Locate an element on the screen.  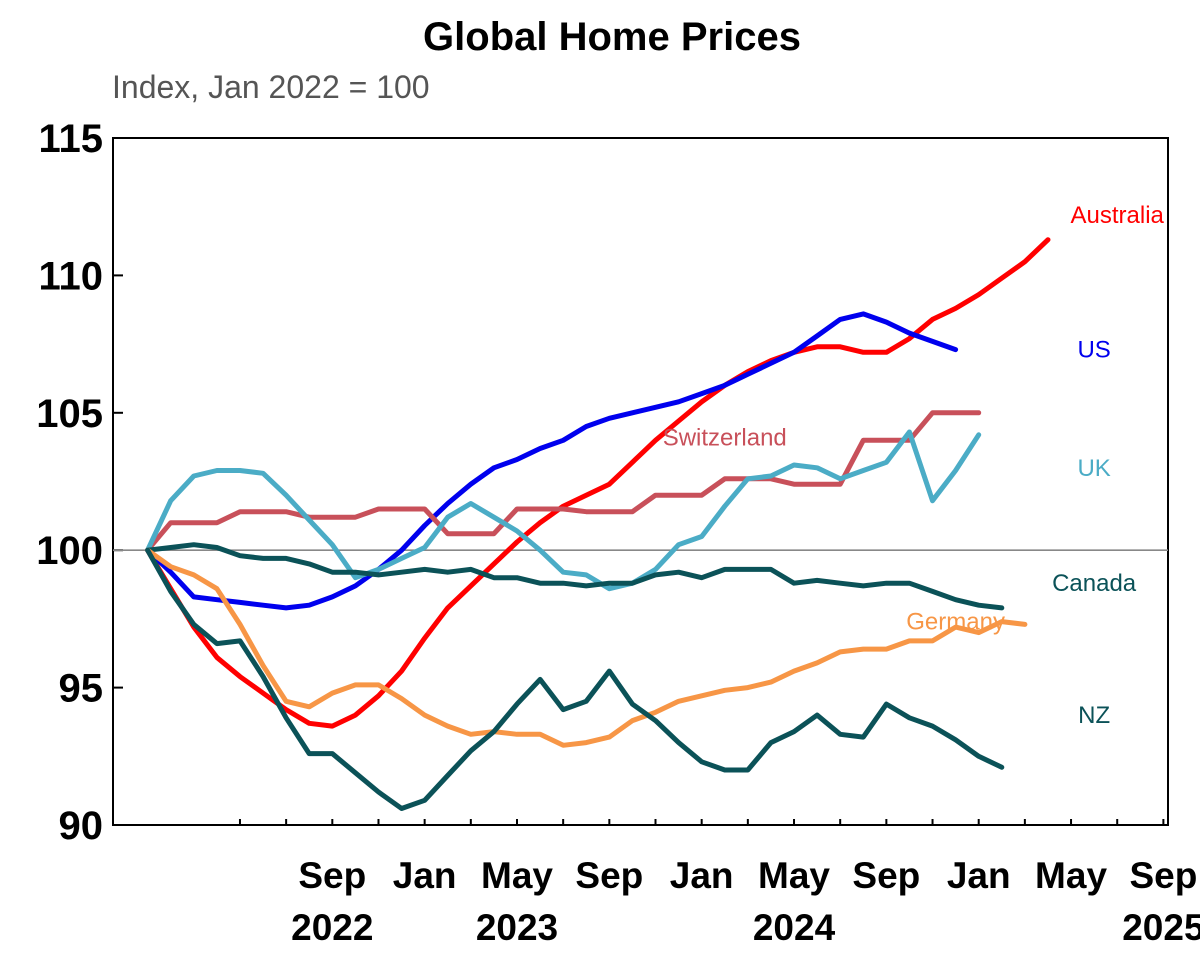
x-tick-year-label: 2022 is located at coordinates (332, 927).